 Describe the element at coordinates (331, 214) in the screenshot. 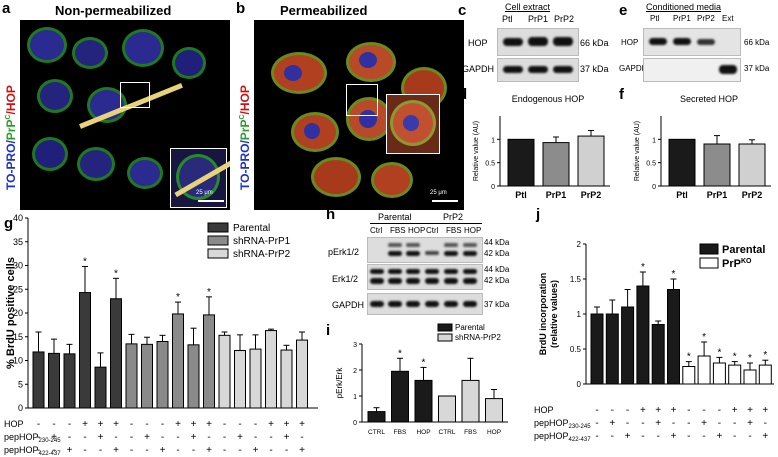

I see `panel-h-letter: h` at that location.